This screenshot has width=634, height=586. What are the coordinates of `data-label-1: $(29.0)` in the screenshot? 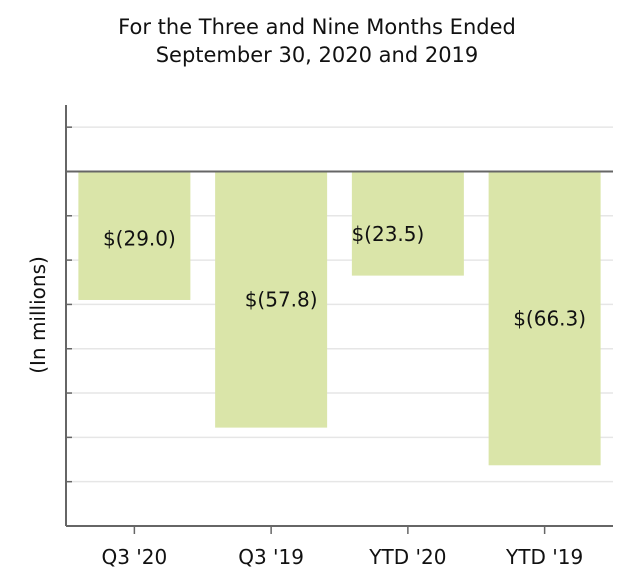 It's located at (139, 238).